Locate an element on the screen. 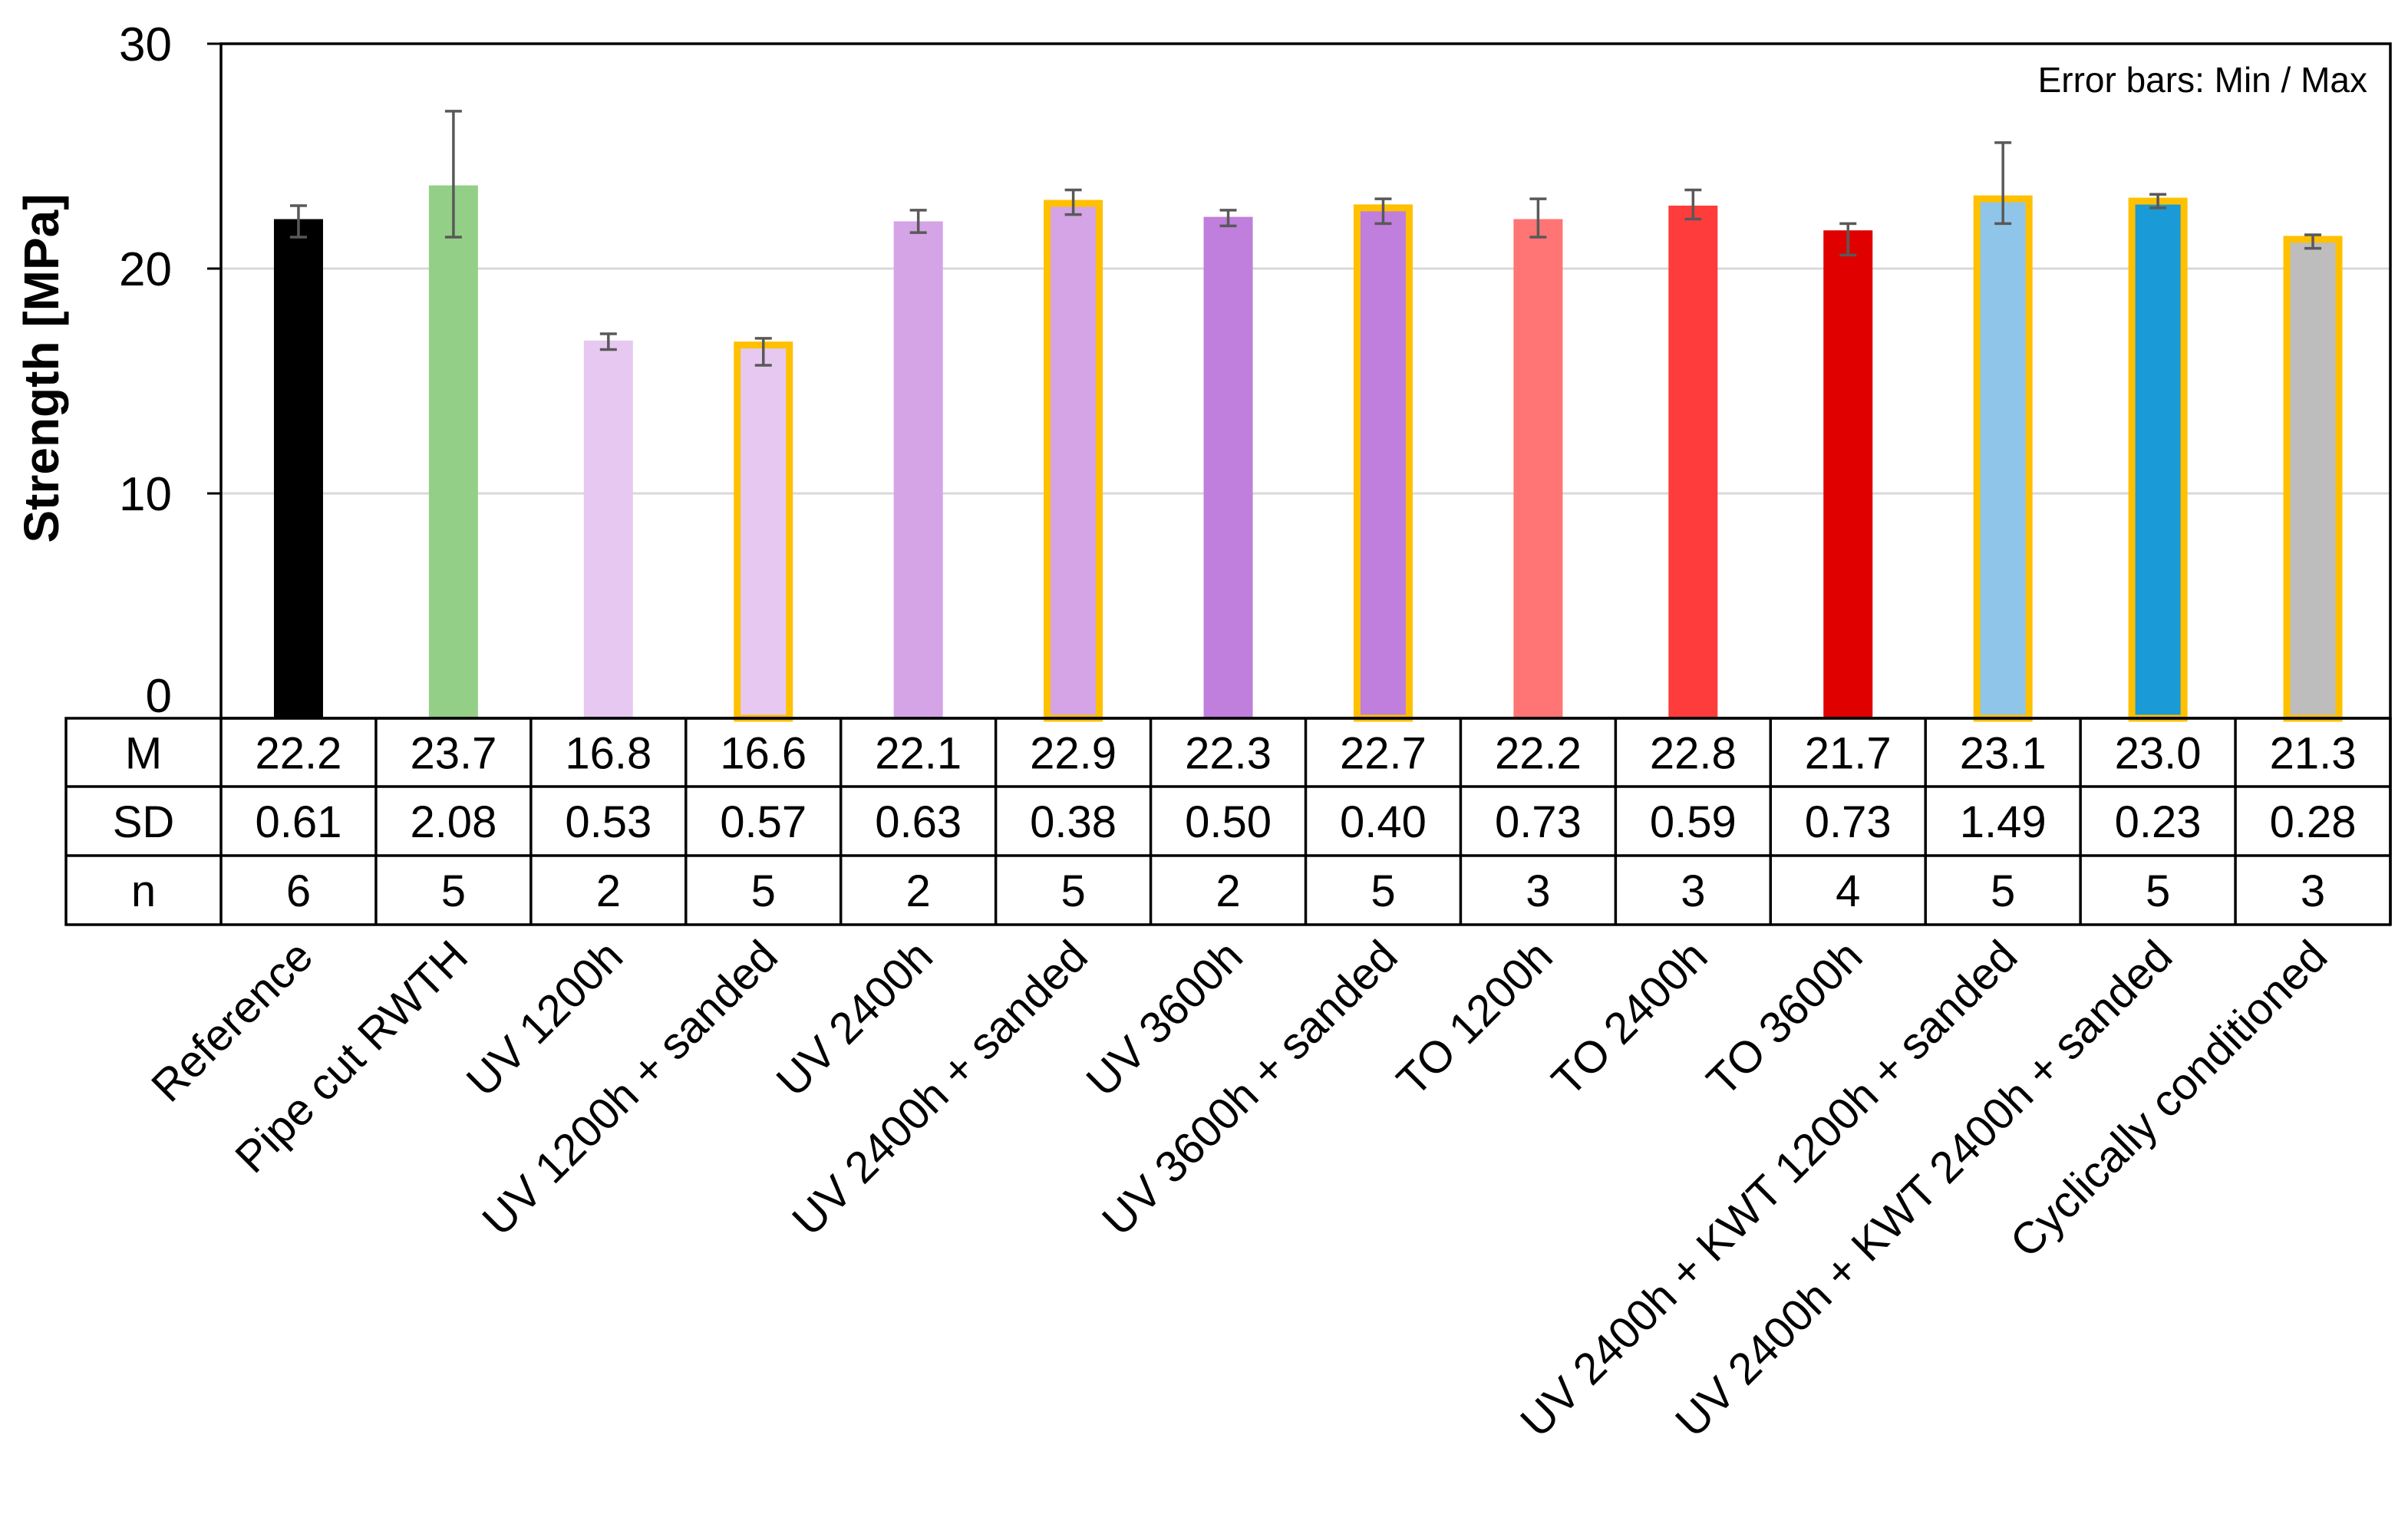 The image size is (2408, 1514). table-cell-M: 23.7 is located at coordinates (453, 754).